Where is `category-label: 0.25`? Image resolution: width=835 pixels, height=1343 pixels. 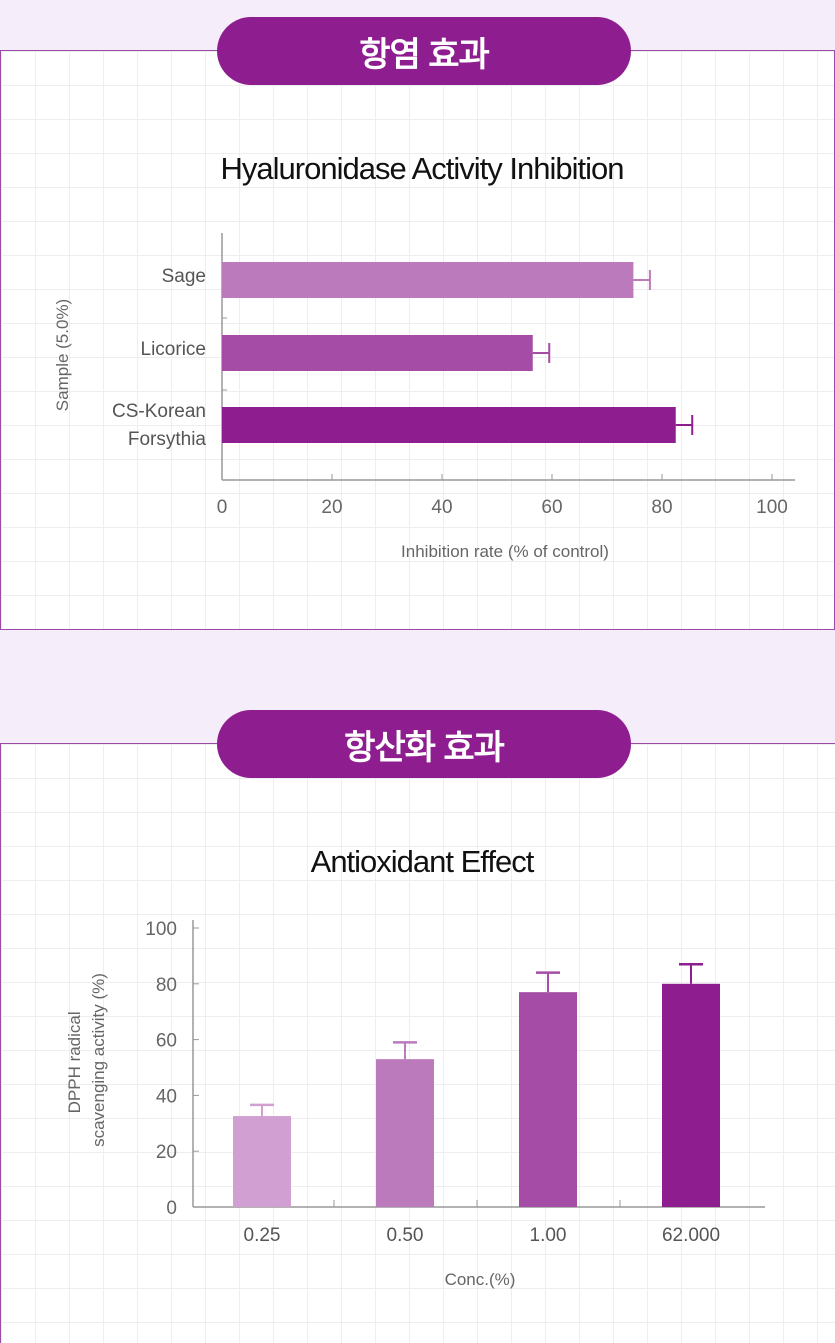 category-label: 0.25 is located at coordinates (262, 1235).